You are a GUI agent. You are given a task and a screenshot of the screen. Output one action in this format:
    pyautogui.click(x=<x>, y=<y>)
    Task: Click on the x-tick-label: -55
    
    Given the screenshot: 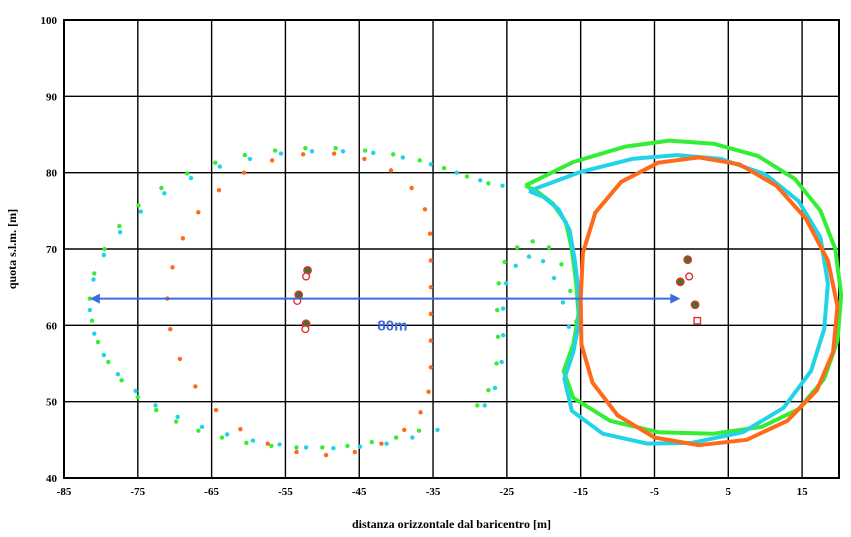 What is the action you would take?
    pyautogui.click(x=285, y=492)
    